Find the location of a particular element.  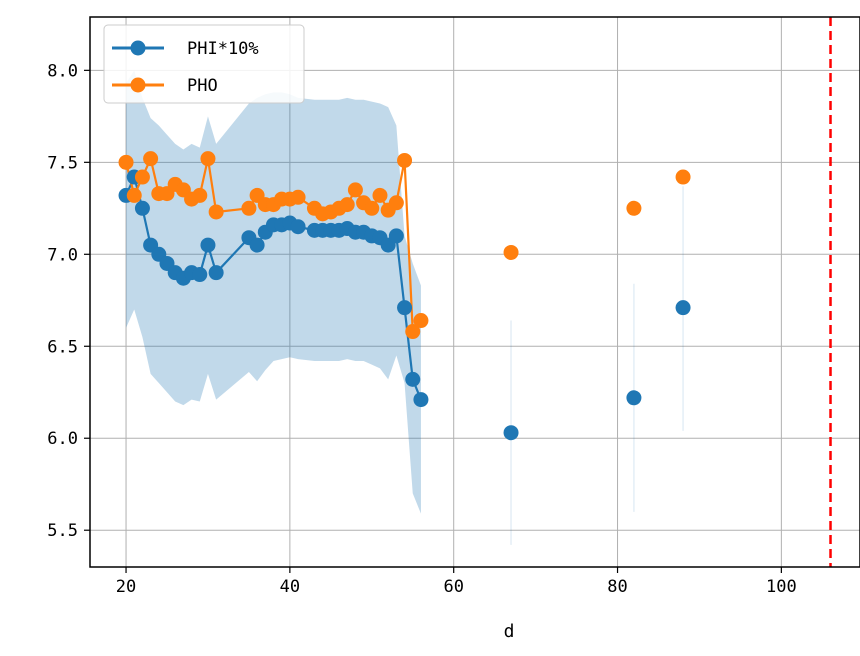

y-tick-label: 8.0 is located at coordinates (62, 71).